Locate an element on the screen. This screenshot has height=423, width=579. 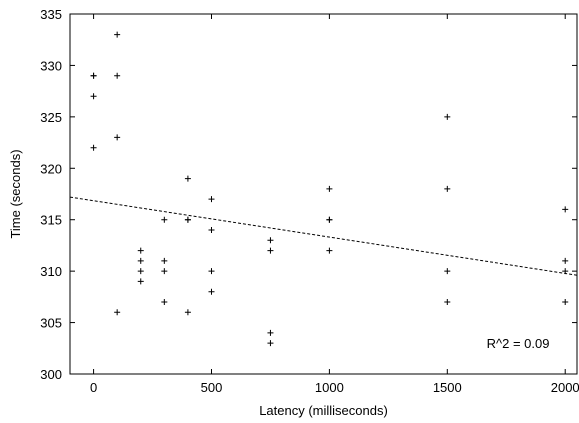
x-tick-label: 1500 is located at coordinates (447, 387).